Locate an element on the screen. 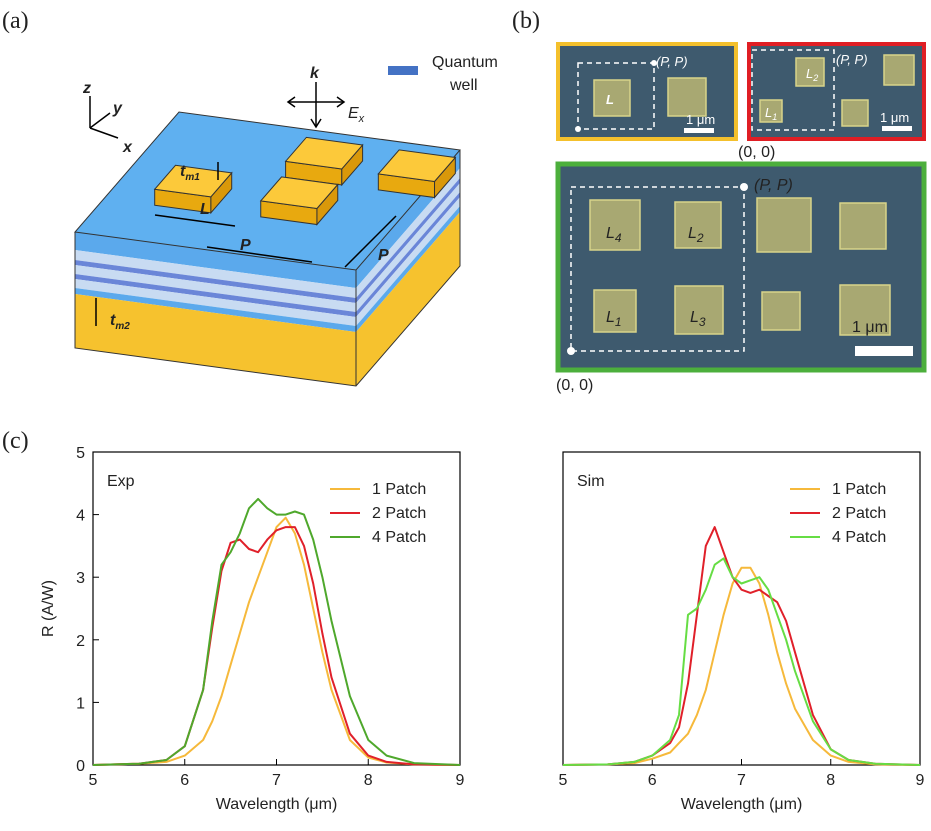 This screenshot has height=831, width=931. corner-label: (P, P) is located at coordinates (672, 61).